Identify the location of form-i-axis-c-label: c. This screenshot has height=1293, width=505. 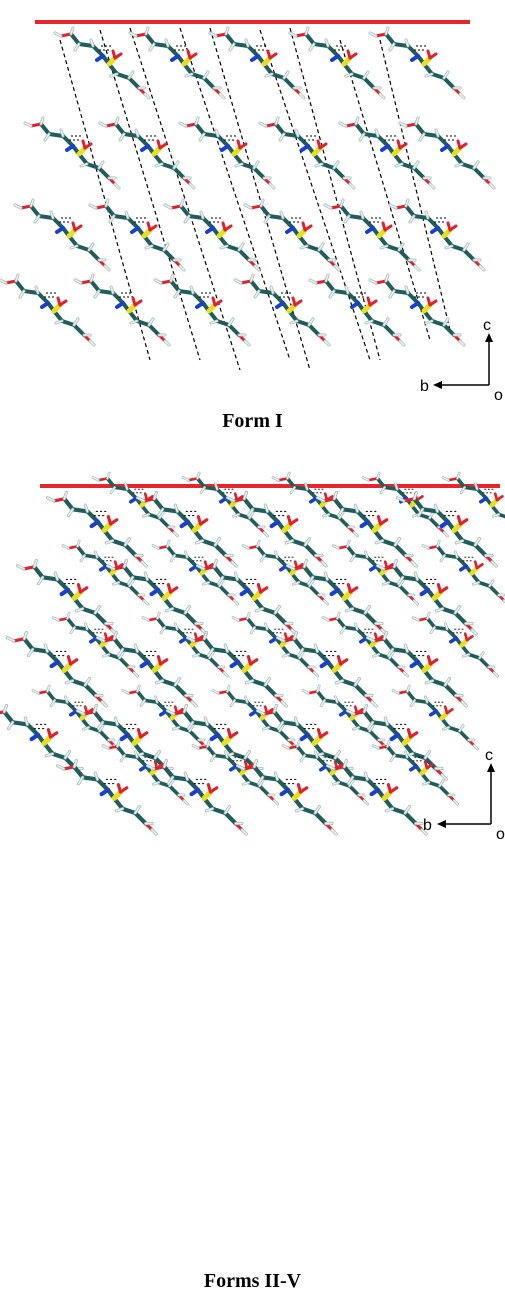
(487, 325).